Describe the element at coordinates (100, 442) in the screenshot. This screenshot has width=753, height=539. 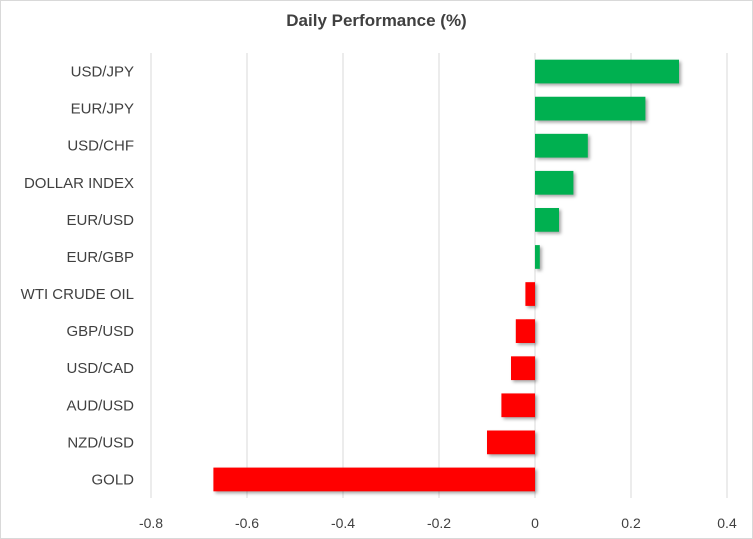
I see `category-label: NZD/USD` at that location.